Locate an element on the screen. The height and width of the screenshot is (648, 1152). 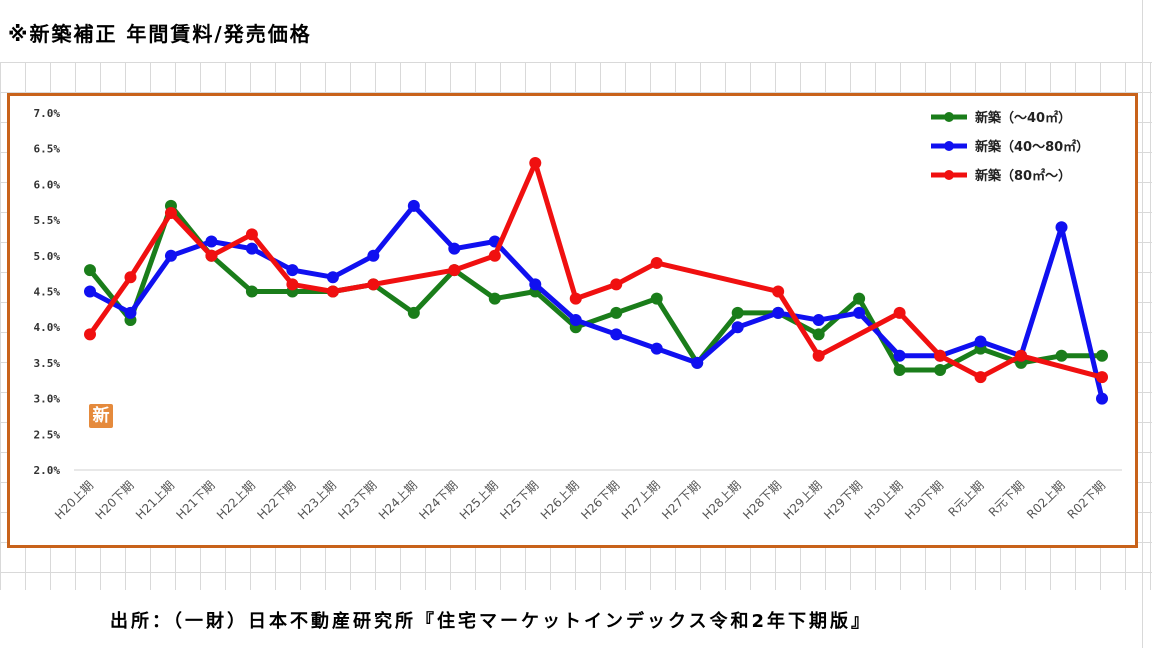
y-tick-label: 2.5% is located at coordinates (47, 434).